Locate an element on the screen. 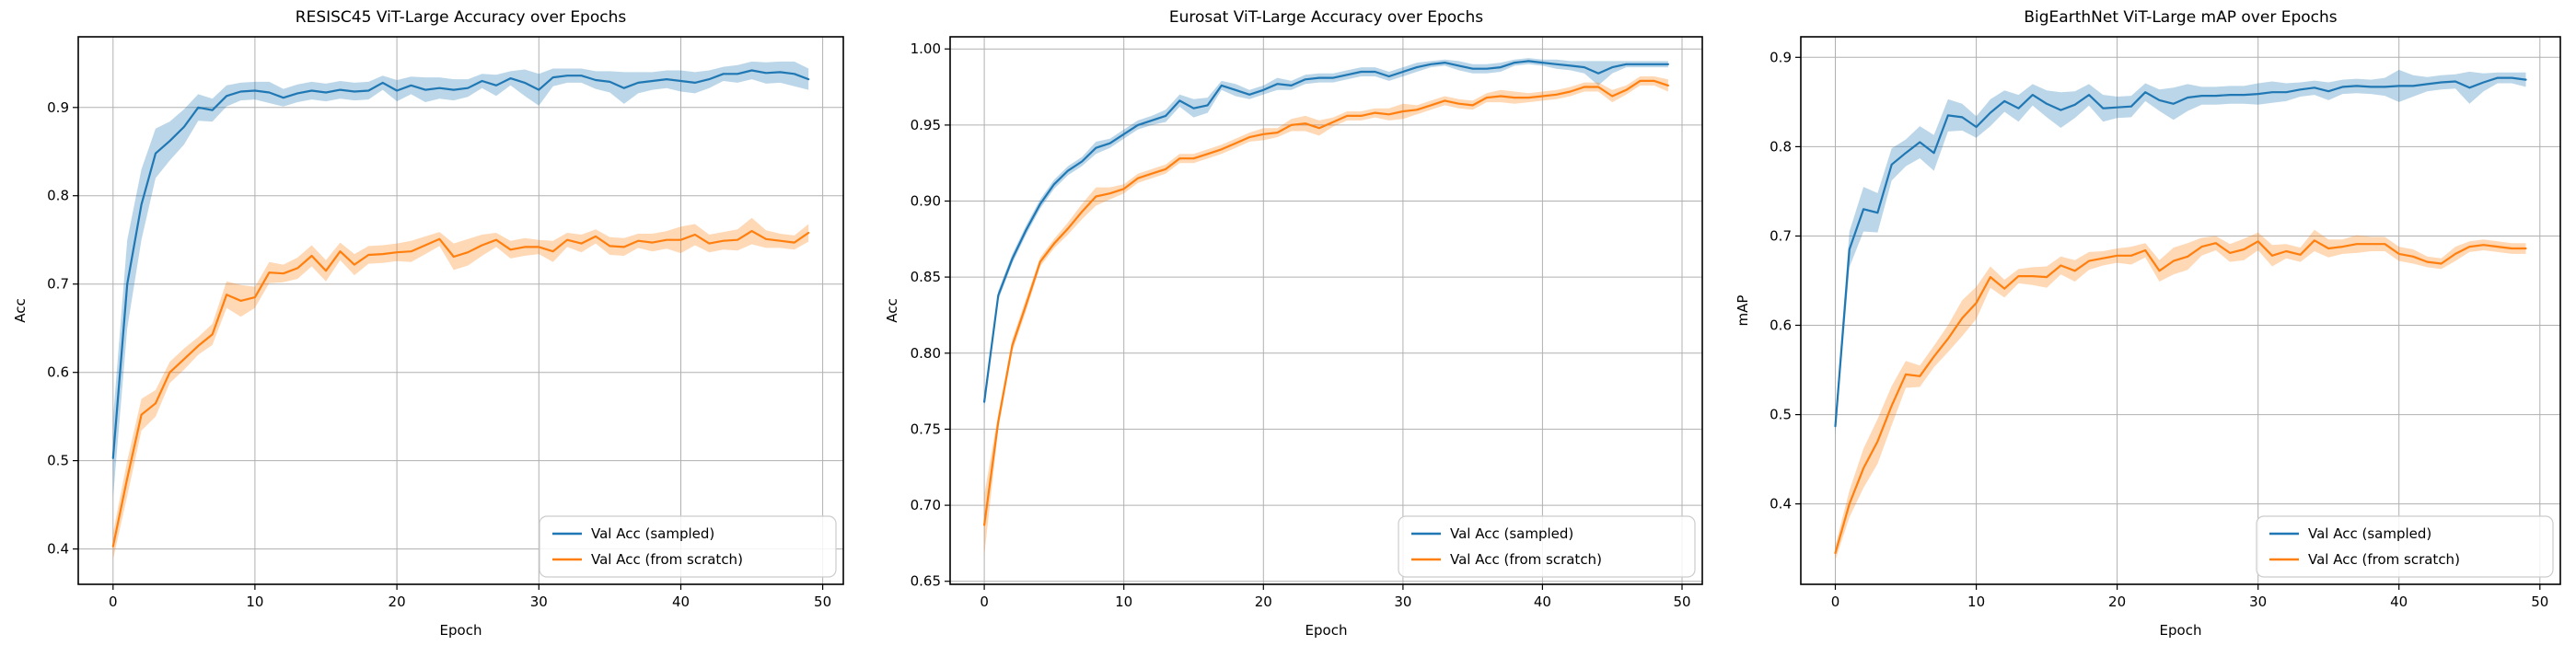 The height and width of the screenshot is (657, 2576). y-tick-label: 0.65 is located at coordinates (926, 581).